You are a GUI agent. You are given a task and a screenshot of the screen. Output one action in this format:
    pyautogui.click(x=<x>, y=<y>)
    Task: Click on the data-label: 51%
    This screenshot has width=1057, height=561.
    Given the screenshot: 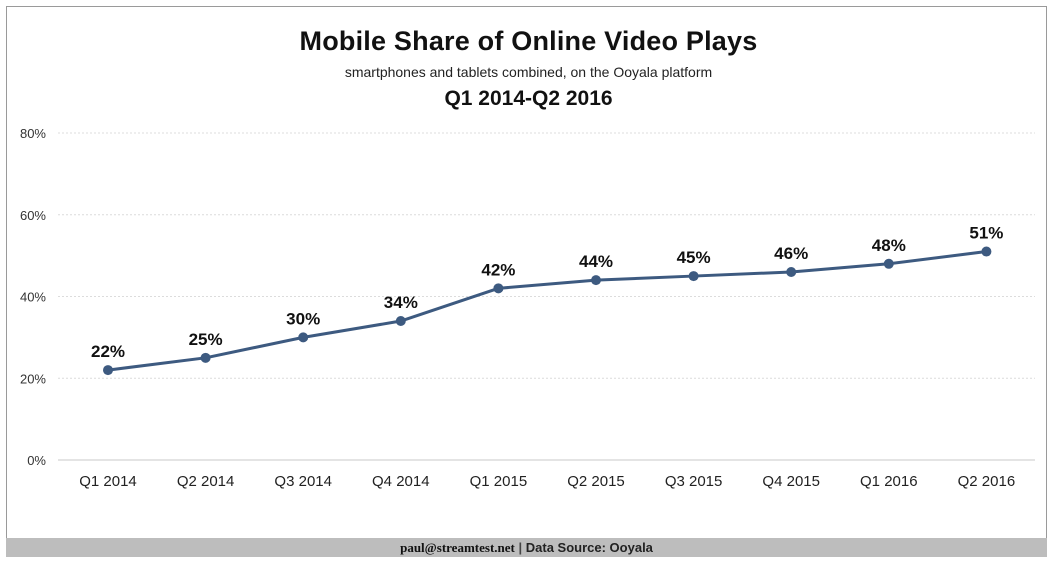 What is the action you would take?
    pyautogui.click(x=986, y=233)
    